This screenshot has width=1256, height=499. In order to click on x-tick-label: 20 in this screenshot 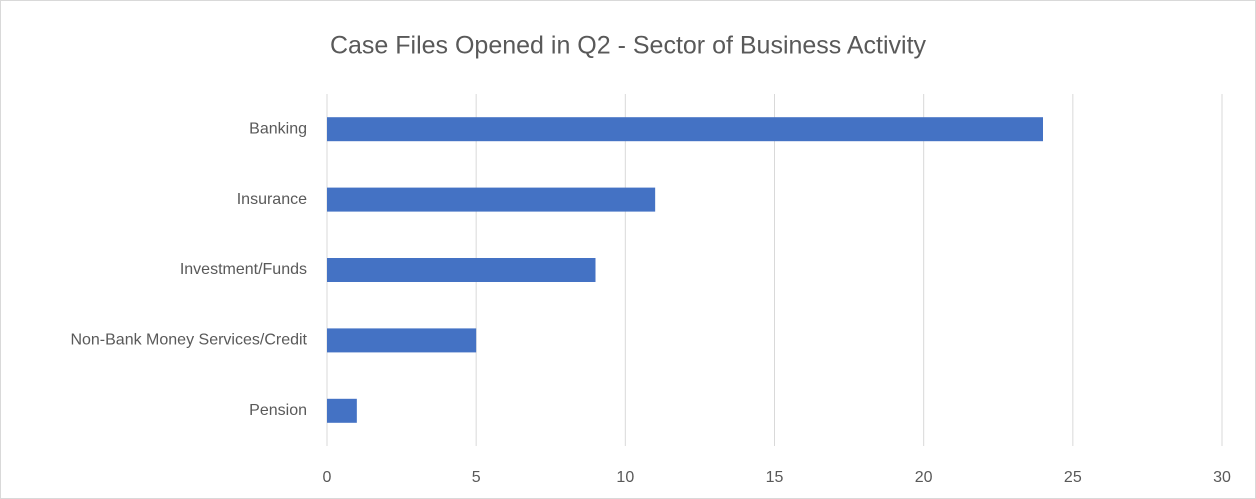, I will do `click(924, 477)`.